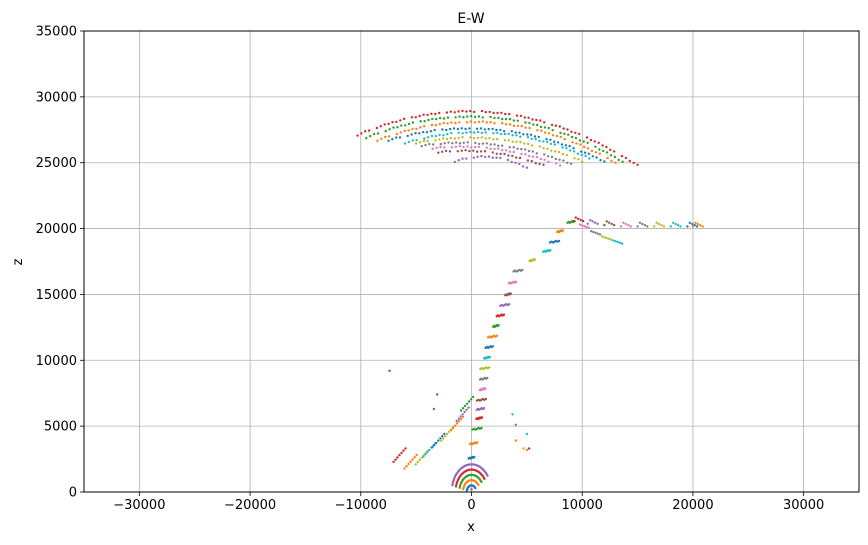 The image size is (868, 545). What do you see at coordinates (484, 478) in the screenshot?
I see `lower-arc-point` at bounding box center [484, 478].